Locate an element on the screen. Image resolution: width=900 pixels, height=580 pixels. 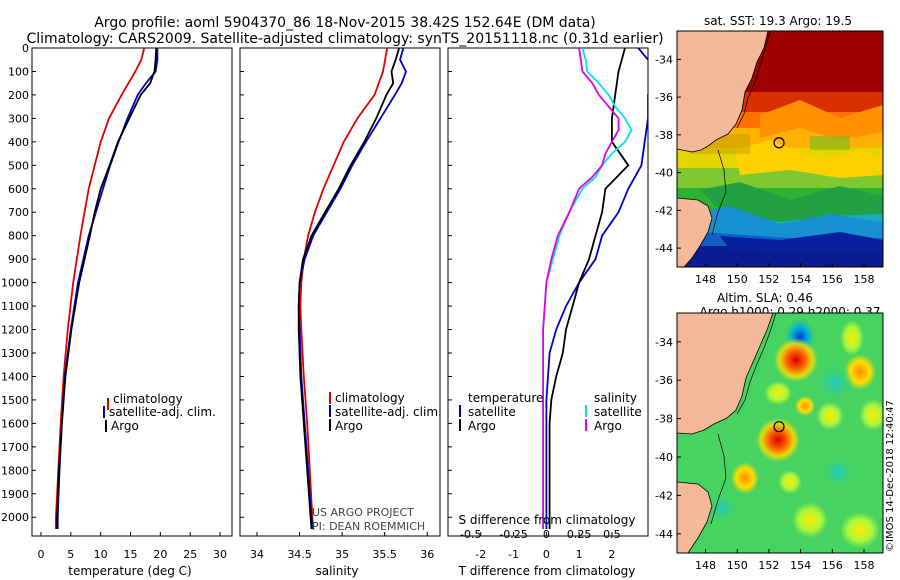
x-tick-label: 20 is located at coordinates (160, 554).